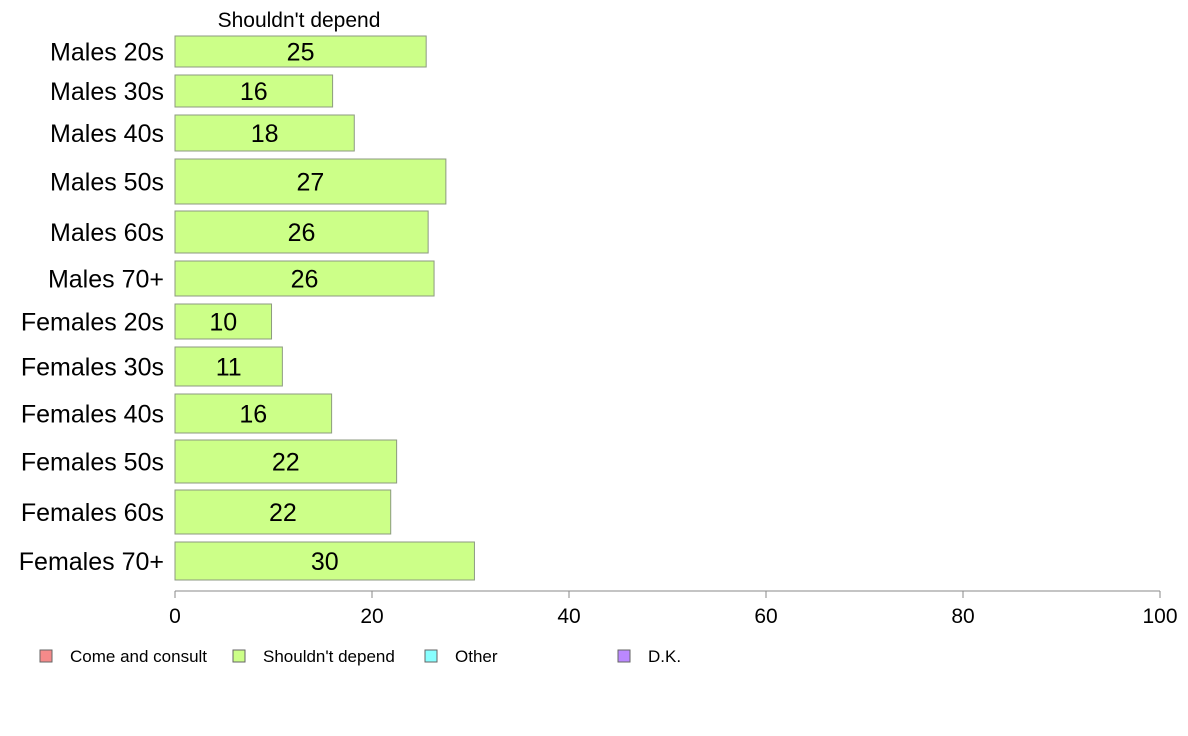 The image size is (1188, 736). What do you see at coordinates (91, 562) in the screenshot?
I see `category-label: Females 70+` at bounding box center [91, 562].